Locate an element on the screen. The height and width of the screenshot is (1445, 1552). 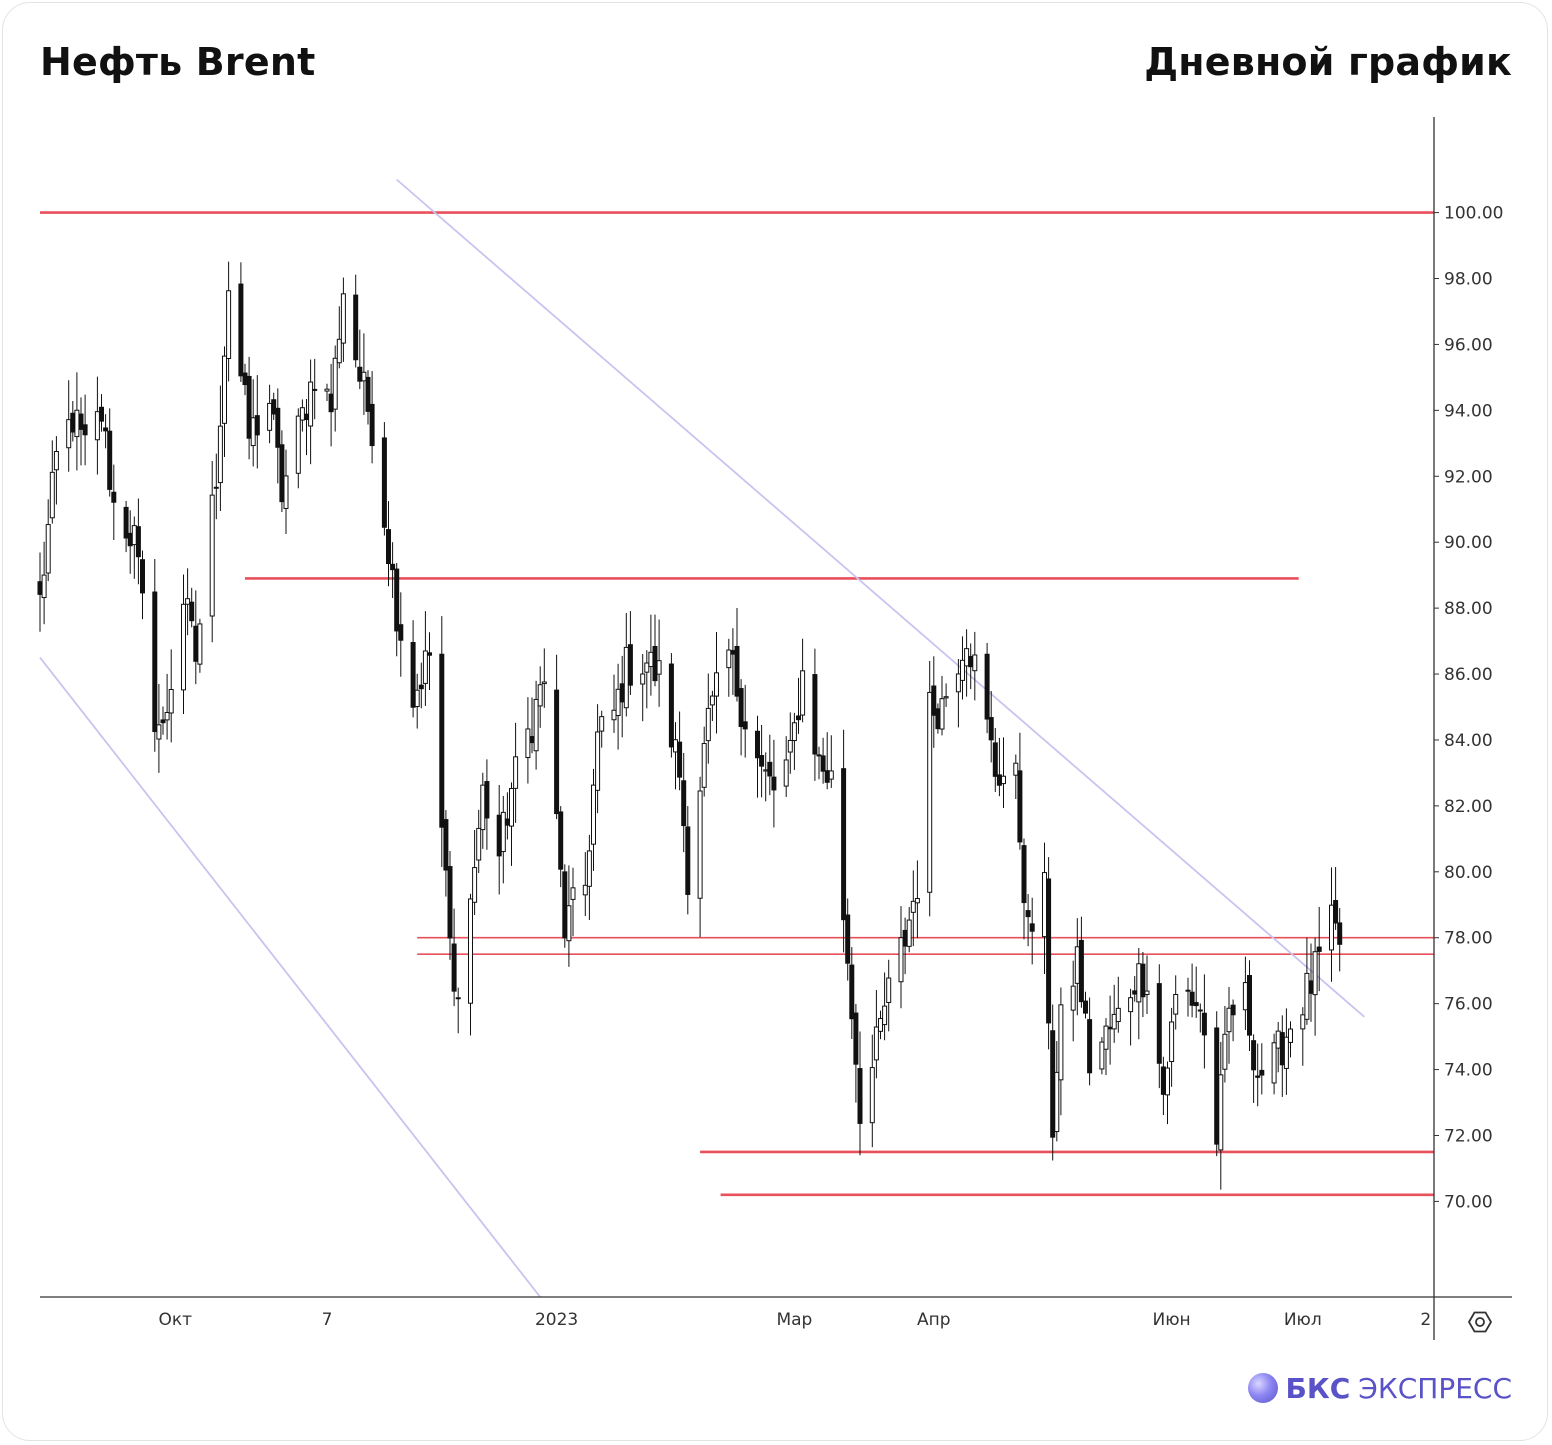
y-tick-label: 84.00 is located at coordinates (1468, 741).